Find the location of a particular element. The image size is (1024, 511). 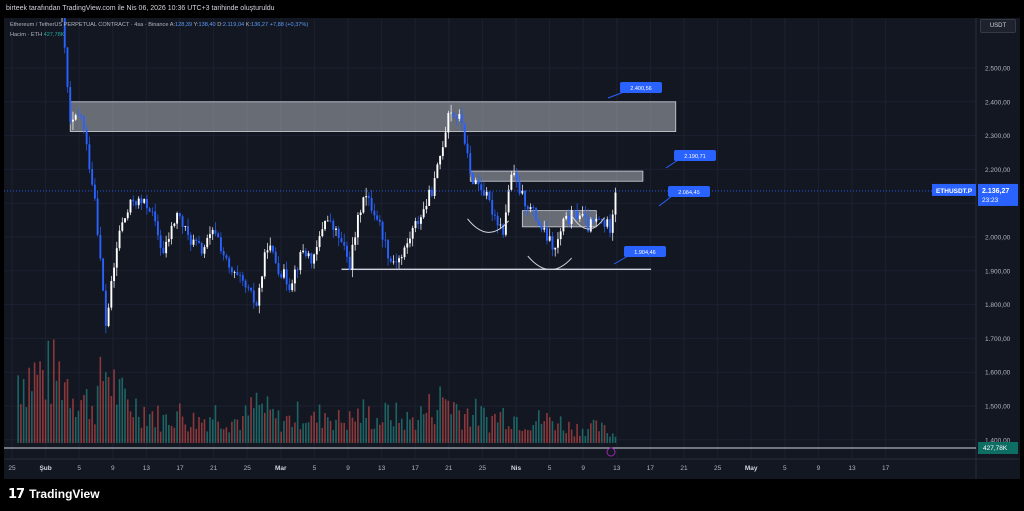

countdown-label: 23:23 is located at coordinates (990, 200).